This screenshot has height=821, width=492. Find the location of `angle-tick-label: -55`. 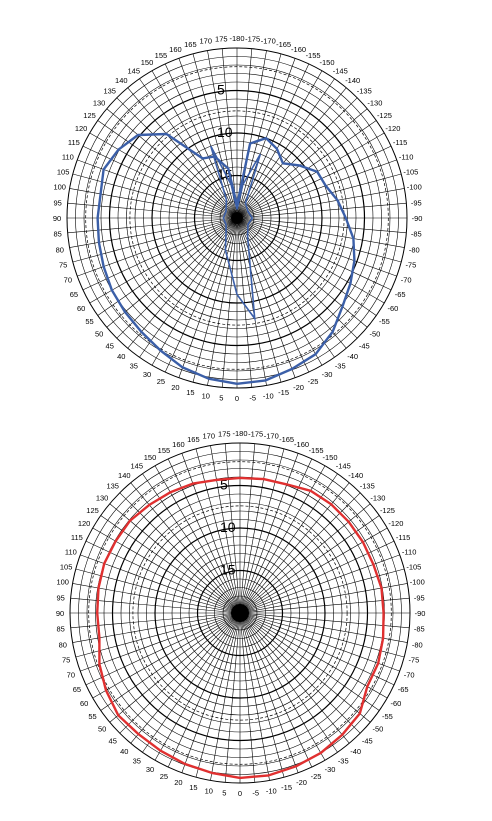

angle-tick-label: -55 is located at coordinates (384, 321).